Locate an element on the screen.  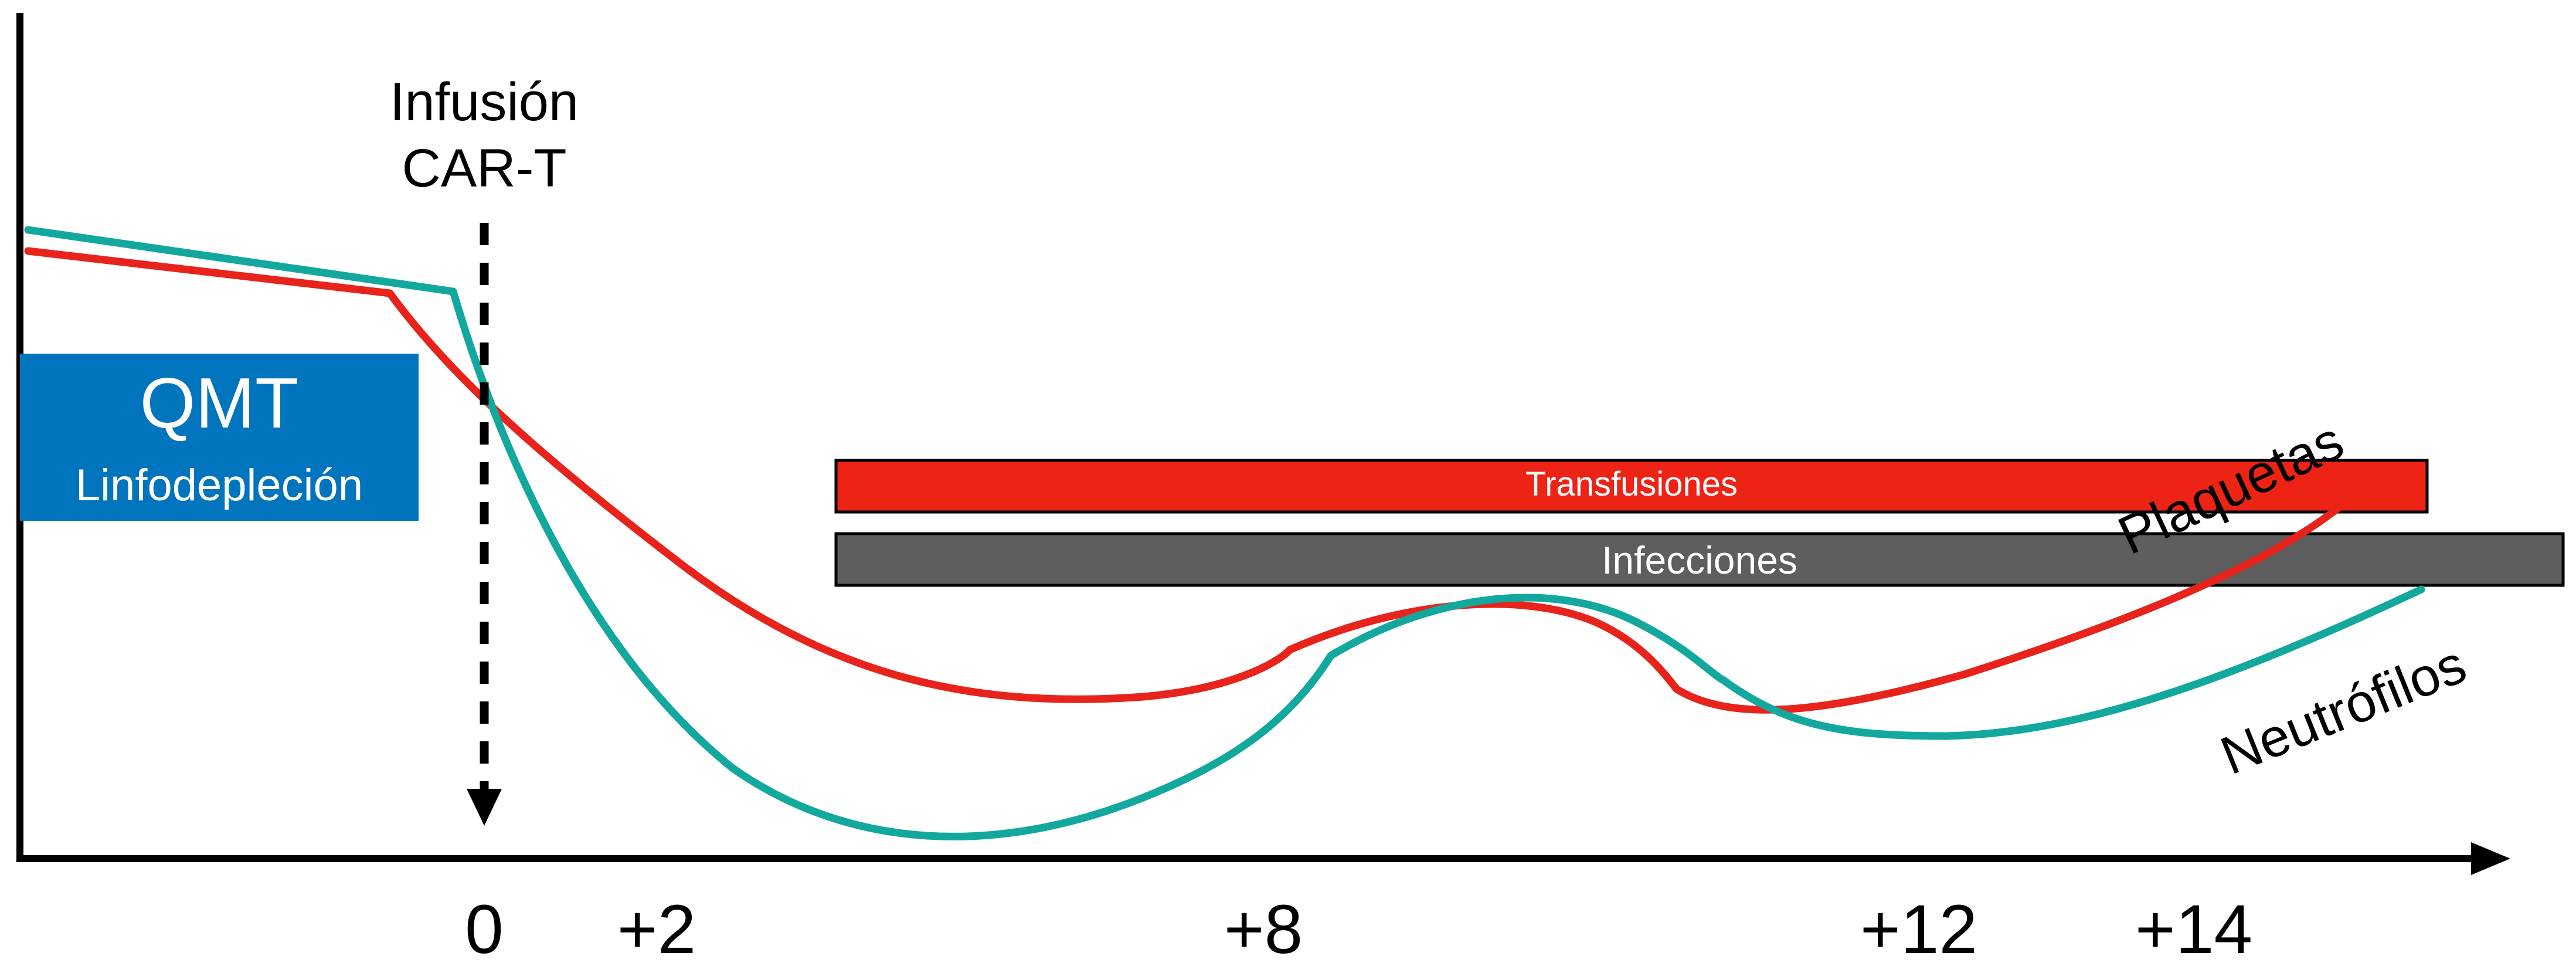
qmt-box: QMT Linfodepleción is located at coordinates (220, 437).